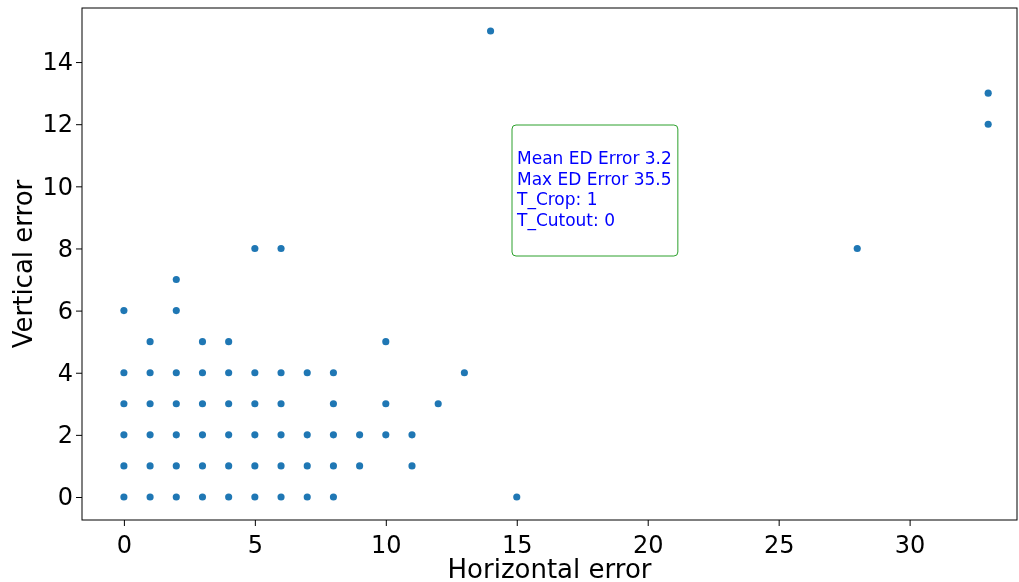 The image size is (1019, 582). What do you see at coordinates (65, 310) in the screenshot?
I see `y-tick-label: 6` at bounding box center [65, 310].